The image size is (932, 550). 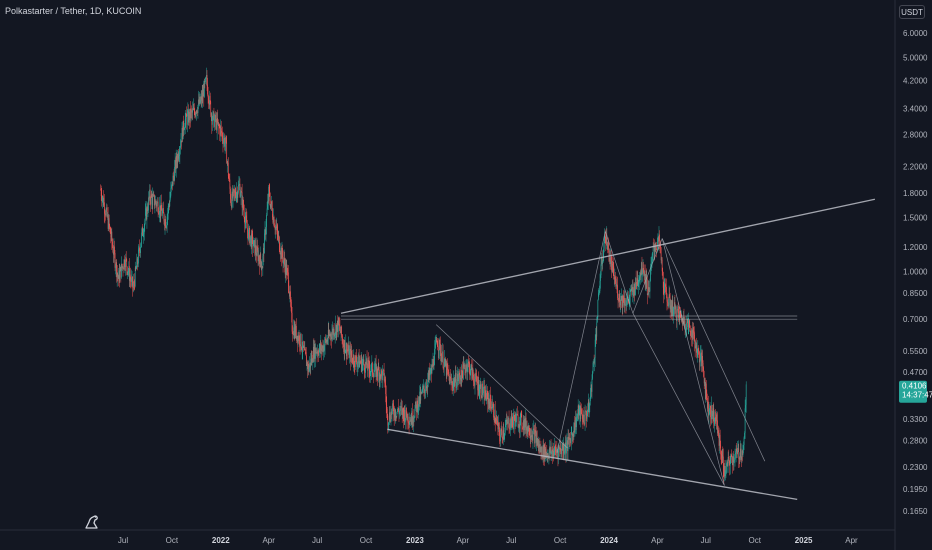 What do you see at coordinates (592, 464) in the screenshot?
I see `lower-trendline` at bounding box center [592, 464].